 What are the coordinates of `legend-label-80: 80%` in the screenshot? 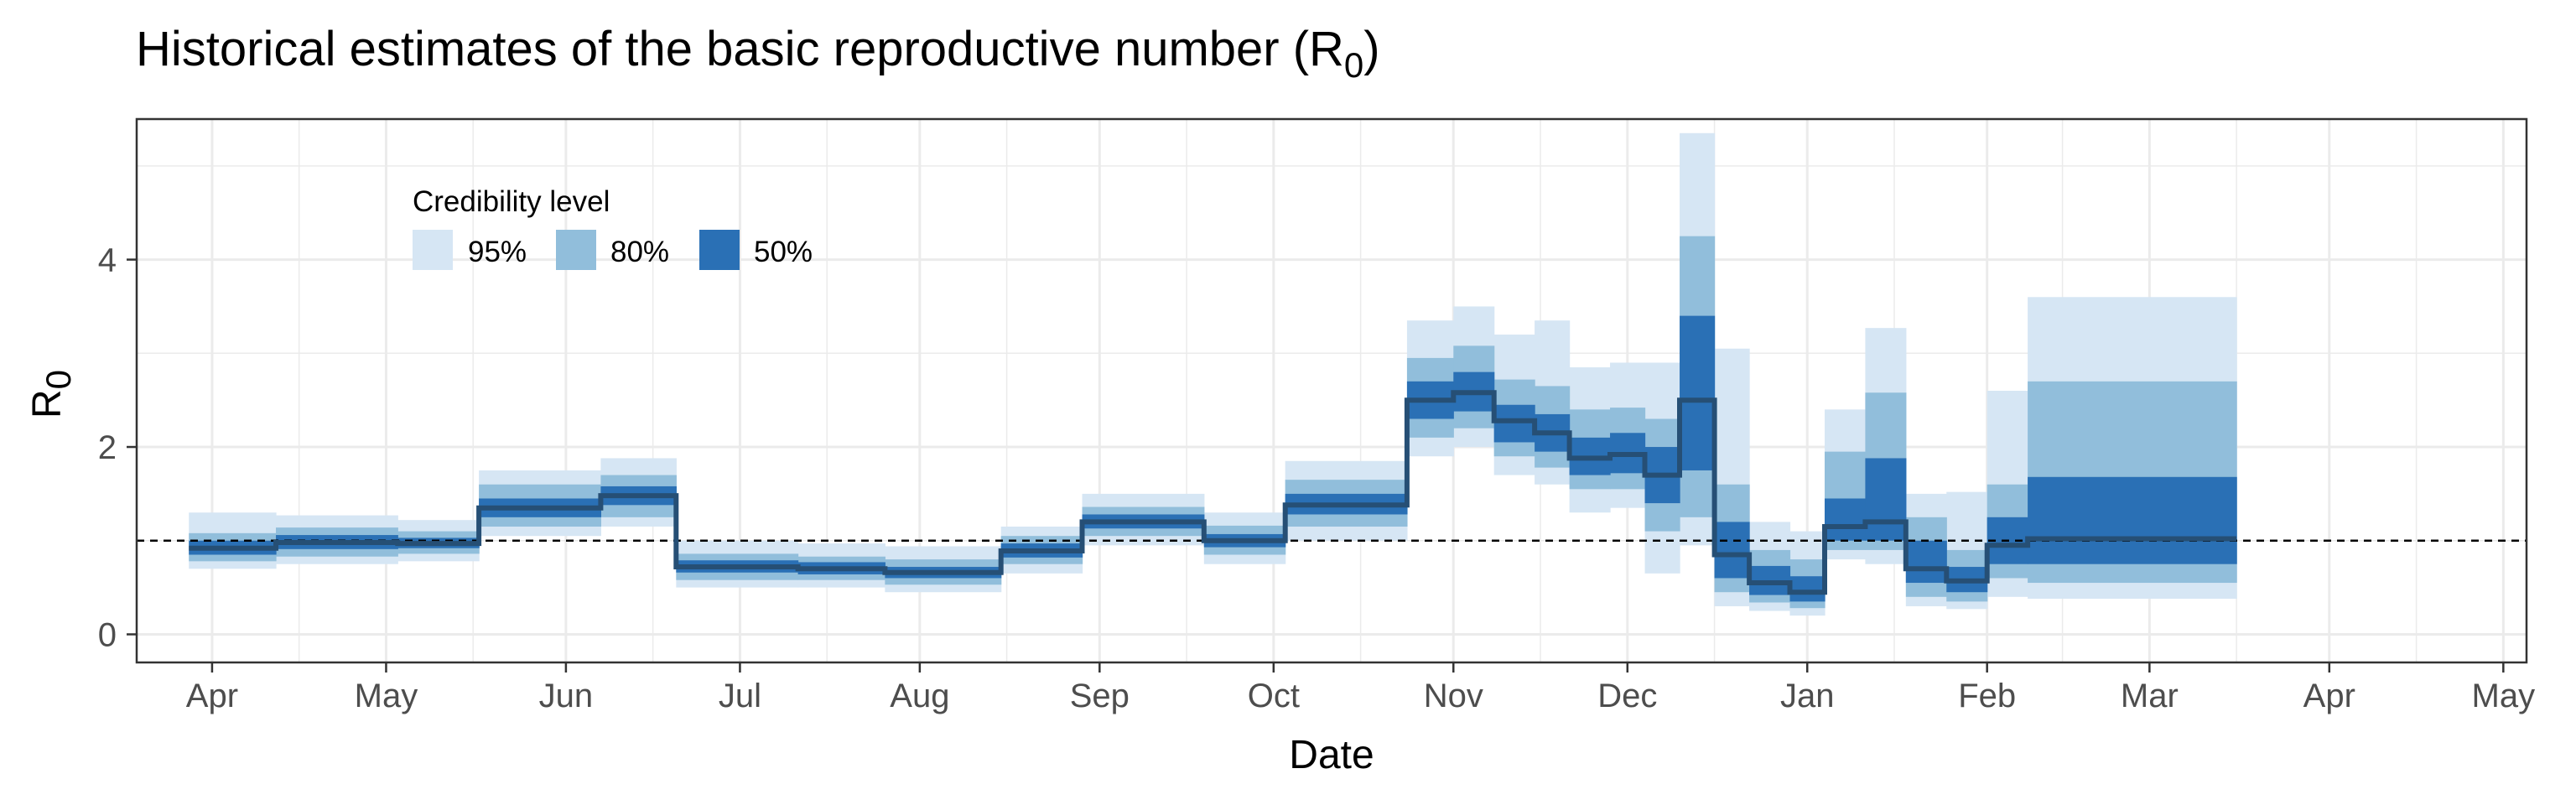 It's located at (639, 252).